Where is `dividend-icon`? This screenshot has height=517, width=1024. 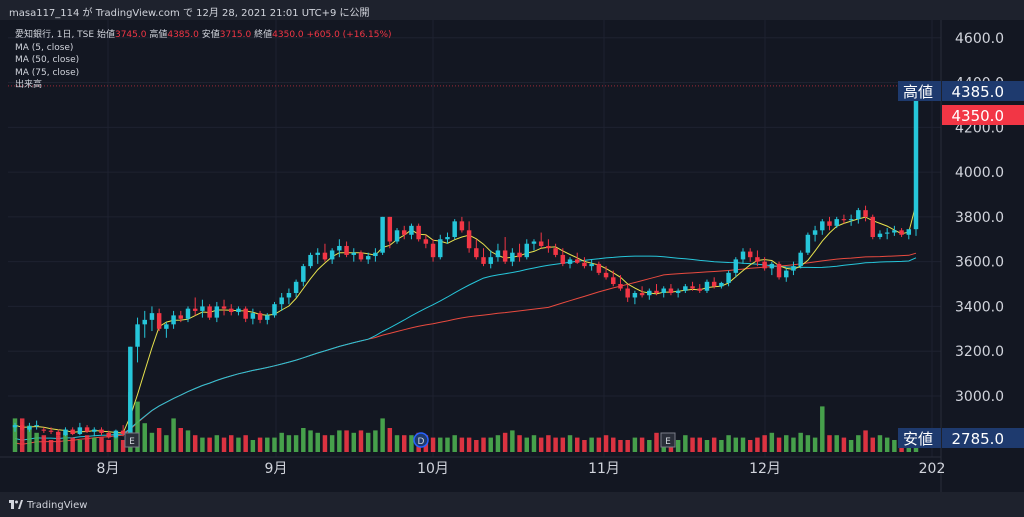 dividend-icon is located at coordinates (421, 440).